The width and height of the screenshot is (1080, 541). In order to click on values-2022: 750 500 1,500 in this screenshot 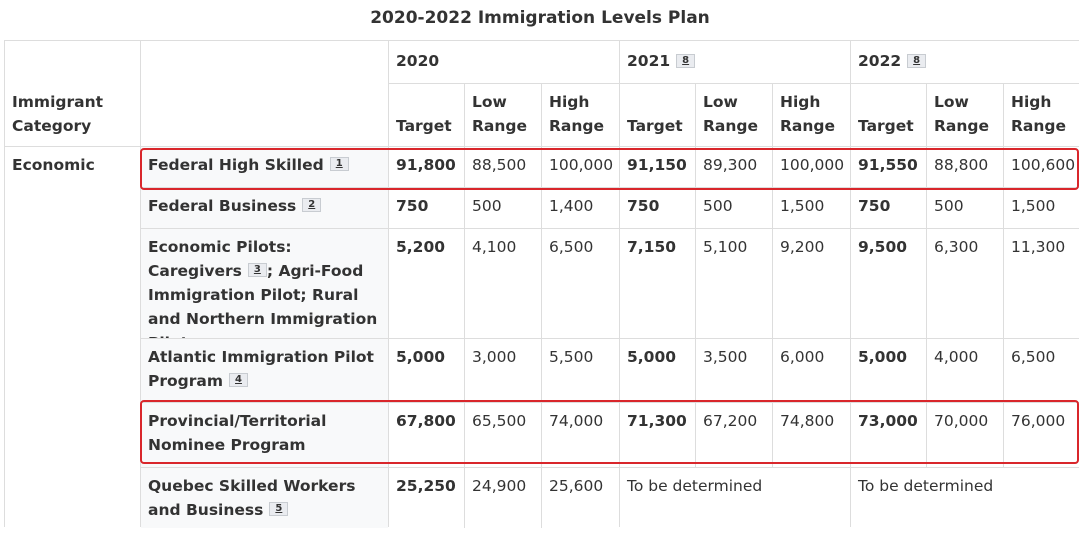, I will do `click(965, 208)`.